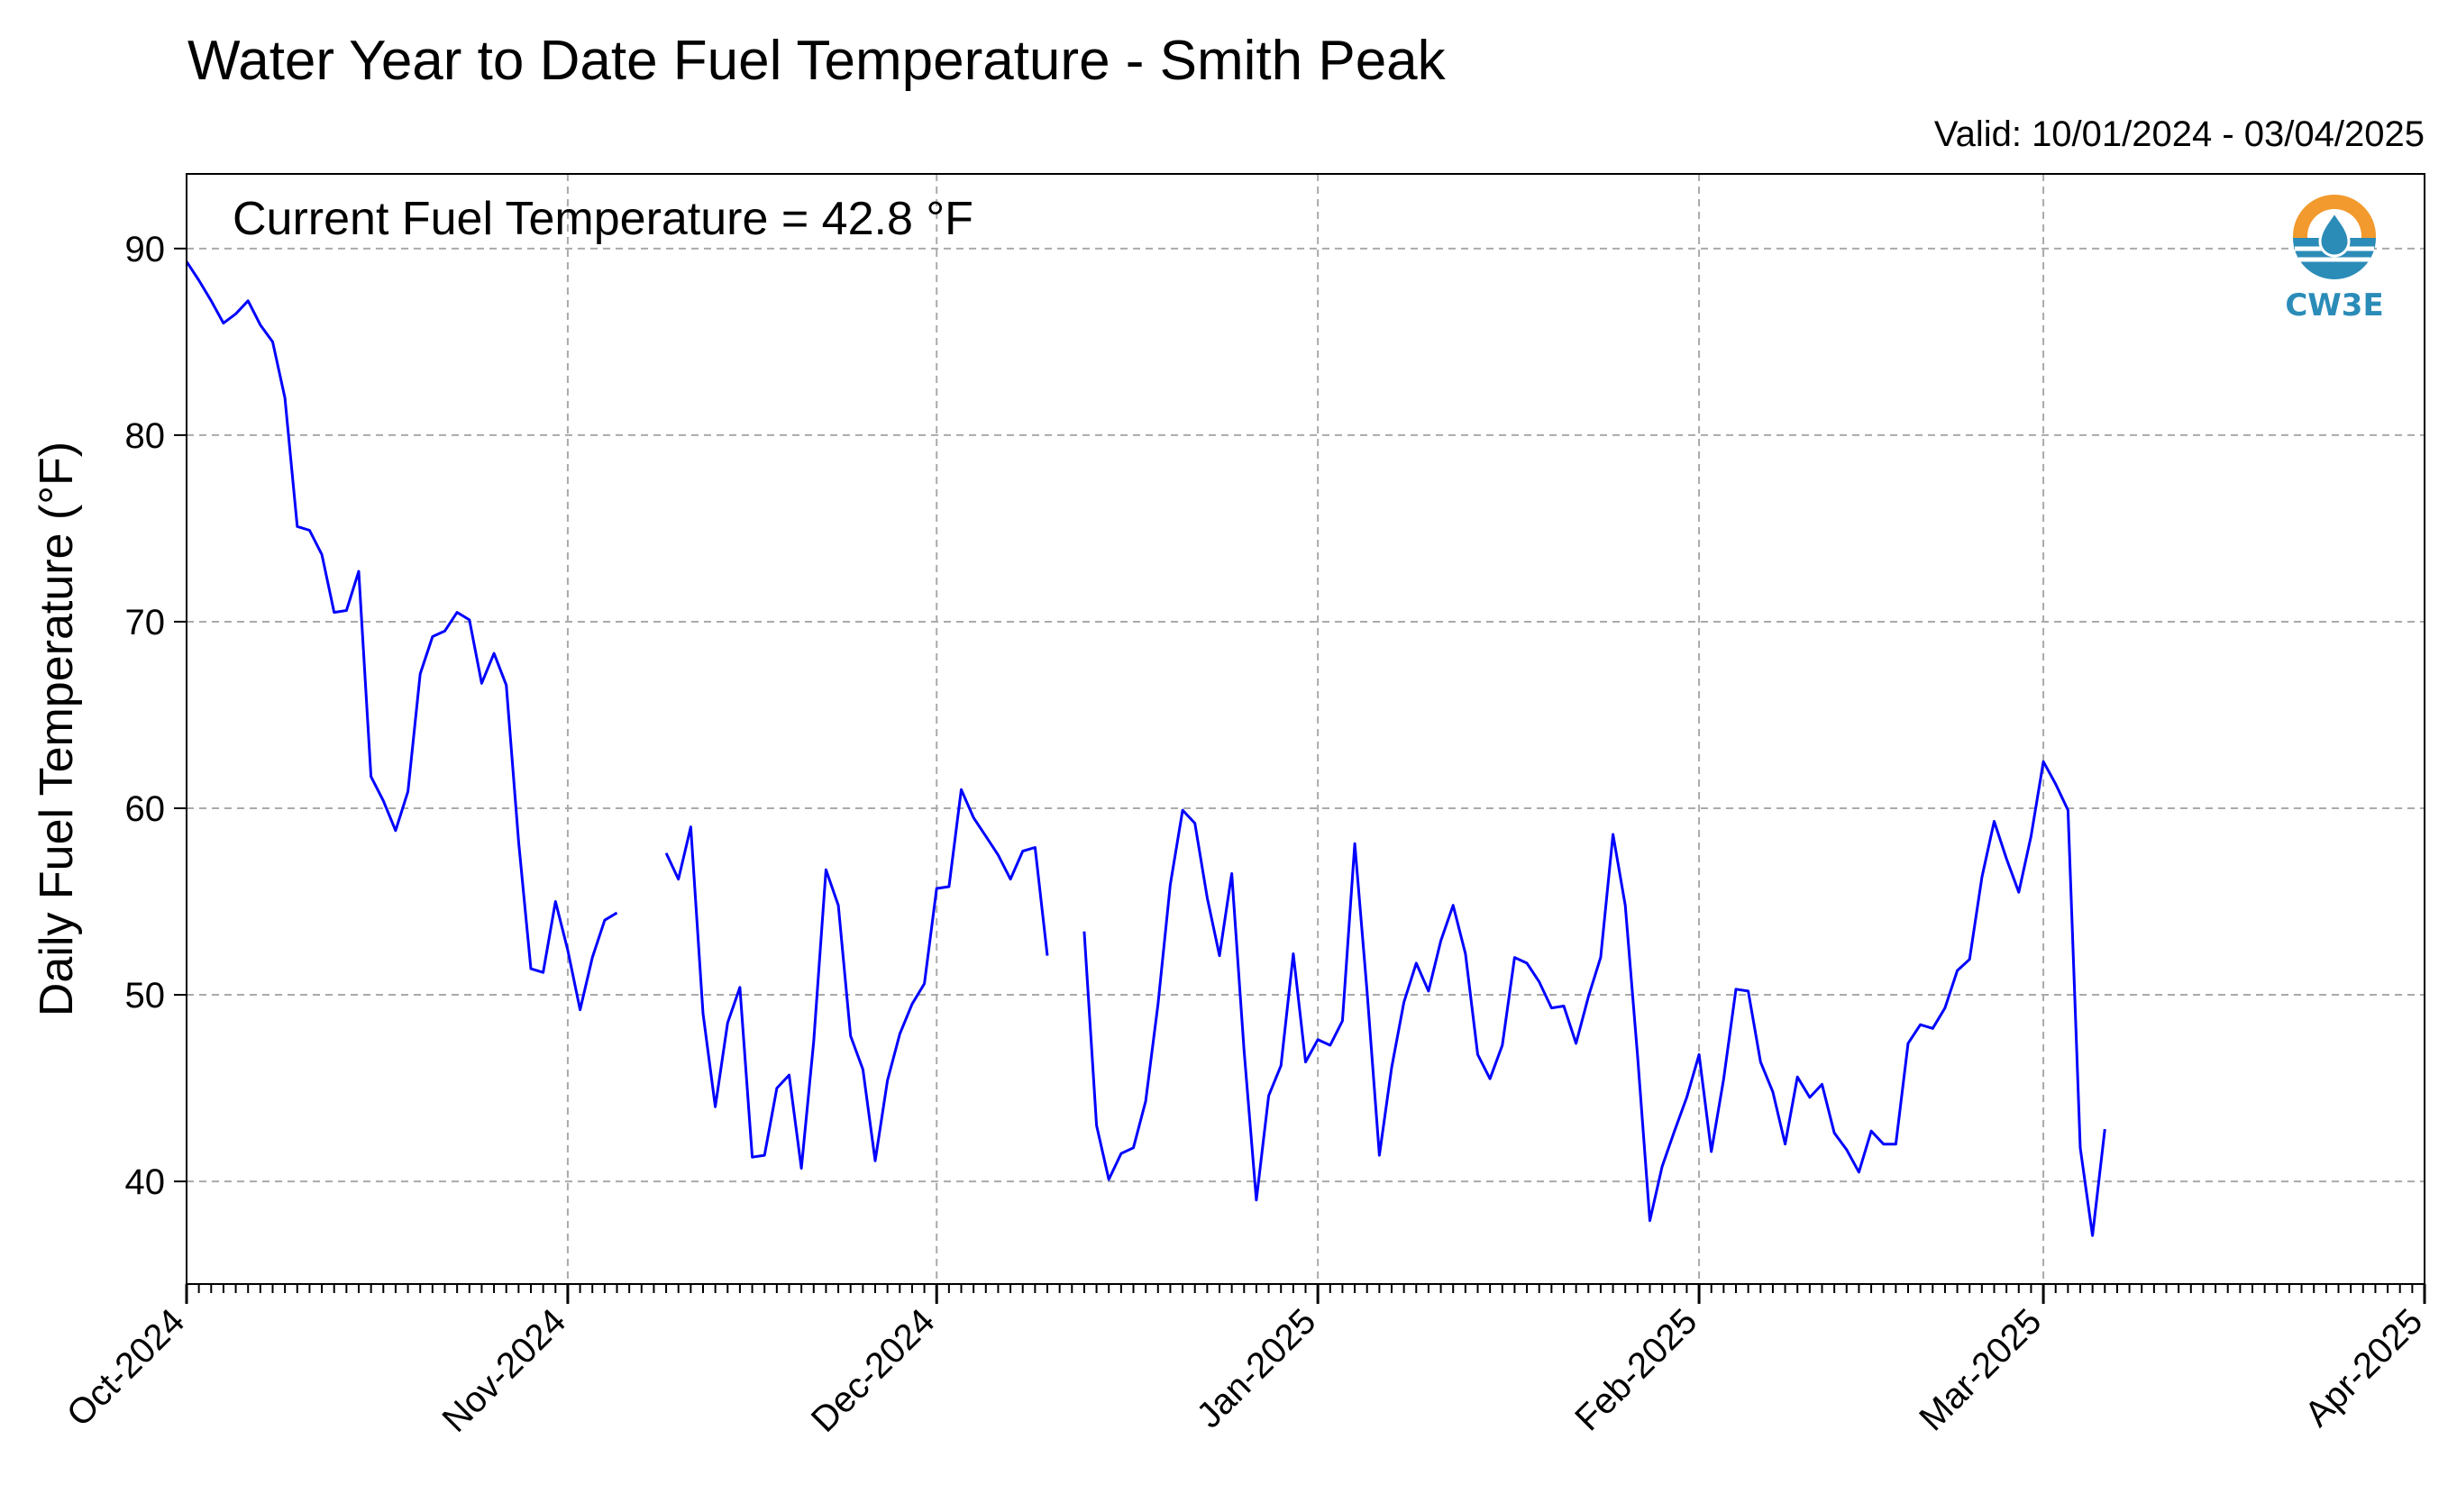  I want to click on y-tick-label: 50, so click(145, 996).